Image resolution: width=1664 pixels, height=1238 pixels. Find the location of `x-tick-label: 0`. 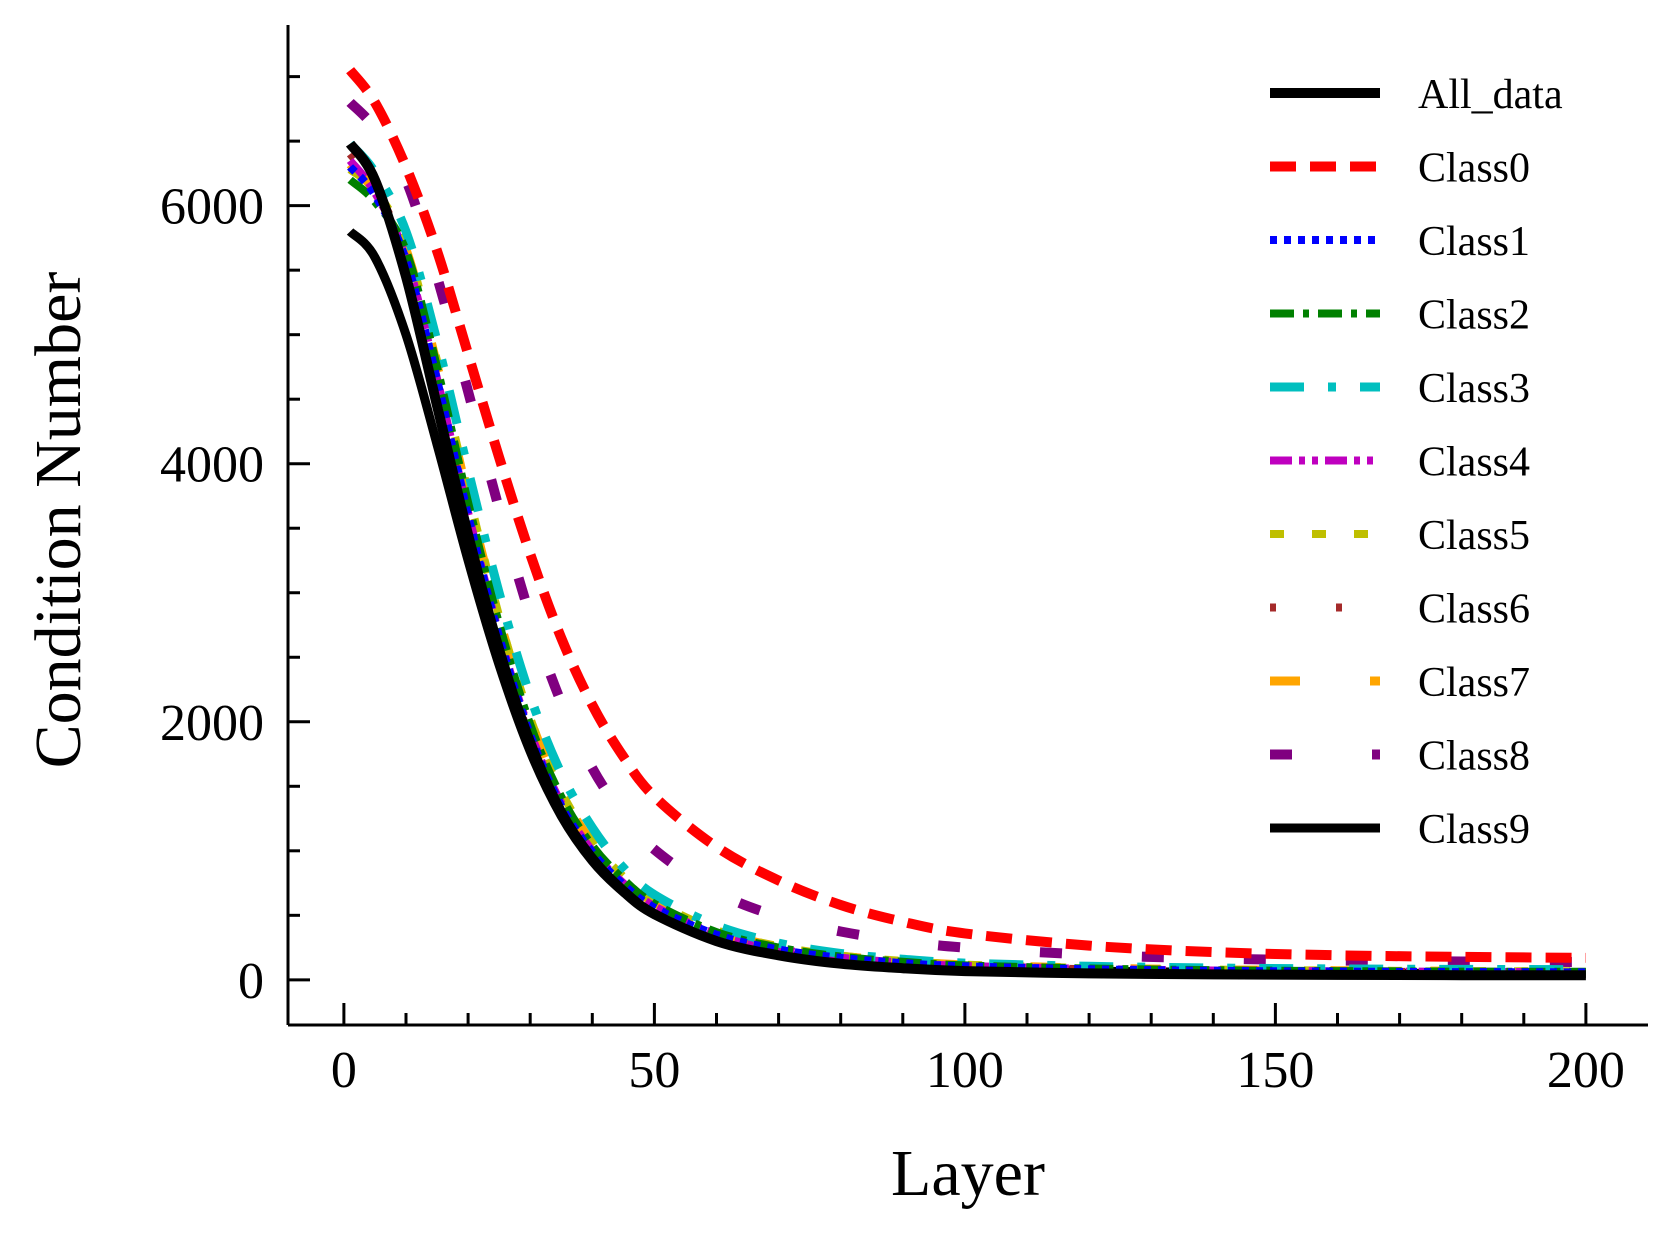

x-tick-label: 0 is located at coordinates (344, 1070).